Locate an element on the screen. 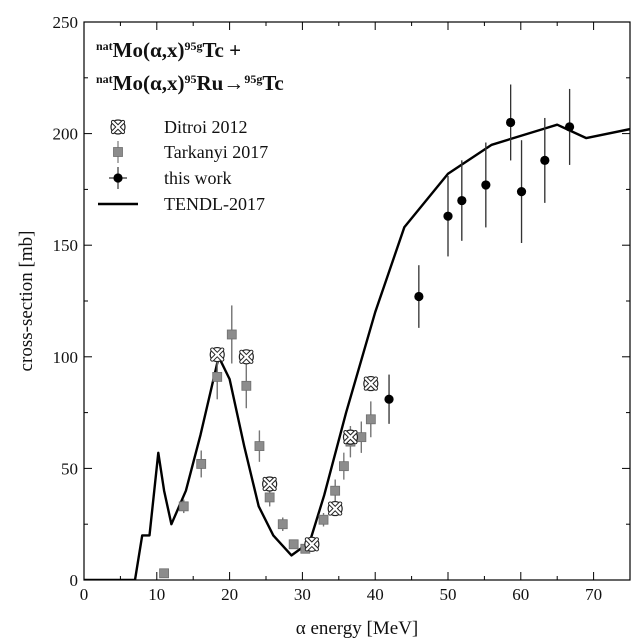  legend-item: Ditroi 2012 is located at coordinates (179, 127).